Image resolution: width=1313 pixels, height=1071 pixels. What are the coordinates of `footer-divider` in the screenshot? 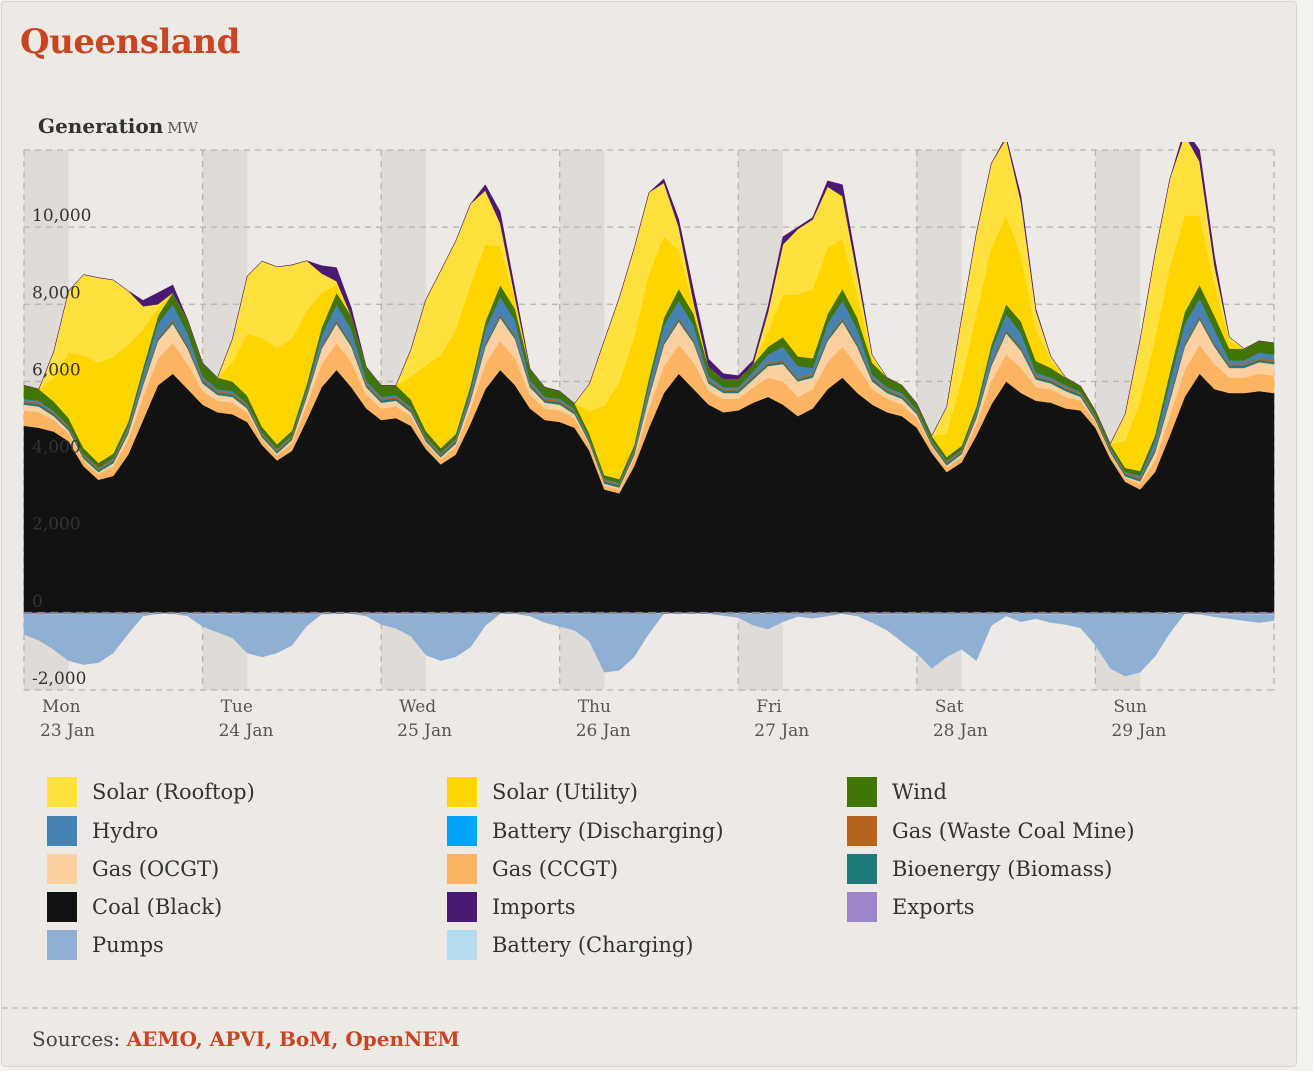 It's located at (650, 1008).